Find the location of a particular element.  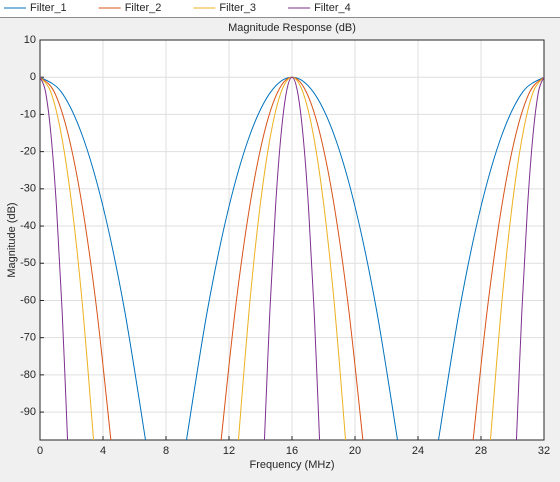

x-tick-label: 4 is located at coordinates (103, 451).